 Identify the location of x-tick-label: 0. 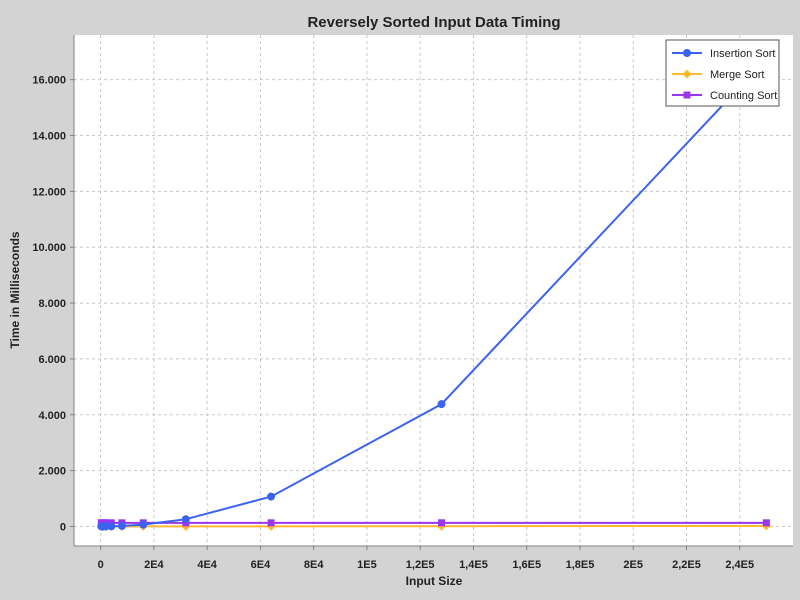
(101, 565).